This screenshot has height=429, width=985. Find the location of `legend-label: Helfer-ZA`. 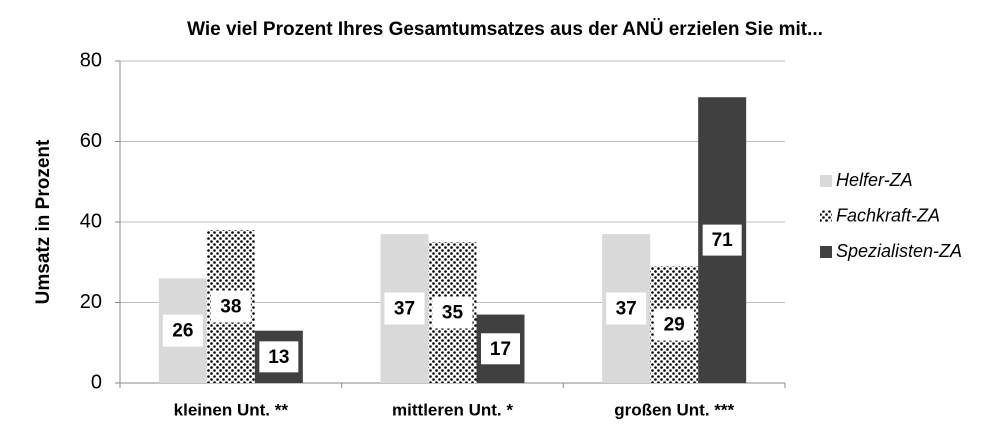

legend-label: Helfer-ZA is located at coordinates (874, 180).